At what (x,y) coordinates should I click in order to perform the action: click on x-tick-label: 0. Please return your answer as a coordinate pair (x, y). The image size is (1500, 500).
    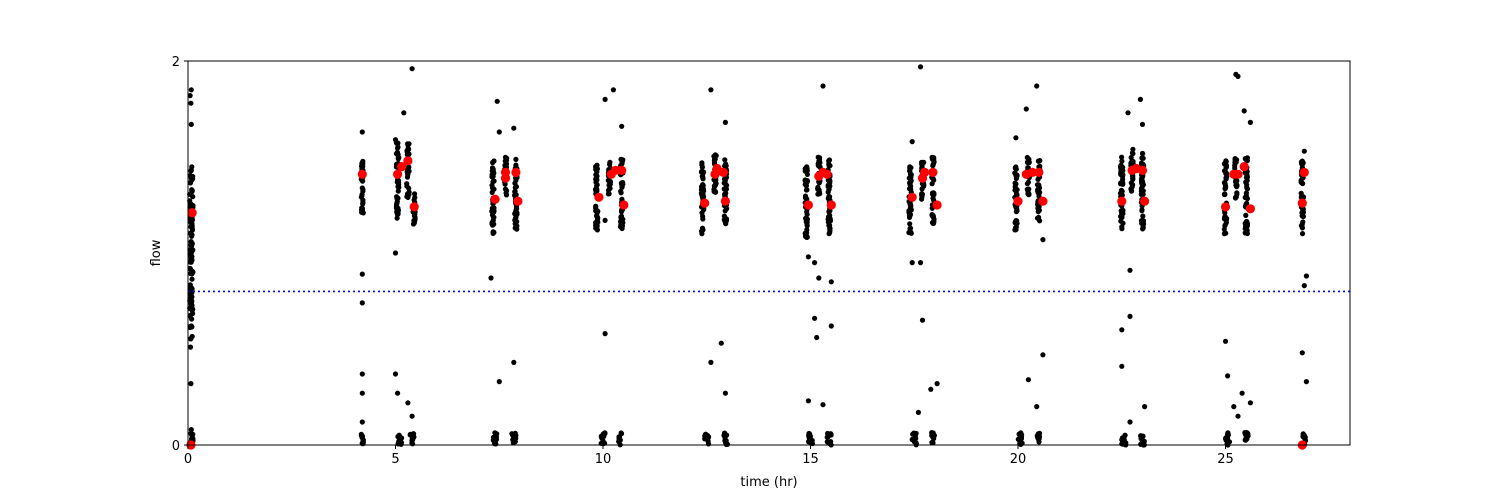
    Looking at the image, I should click on (188, 459).